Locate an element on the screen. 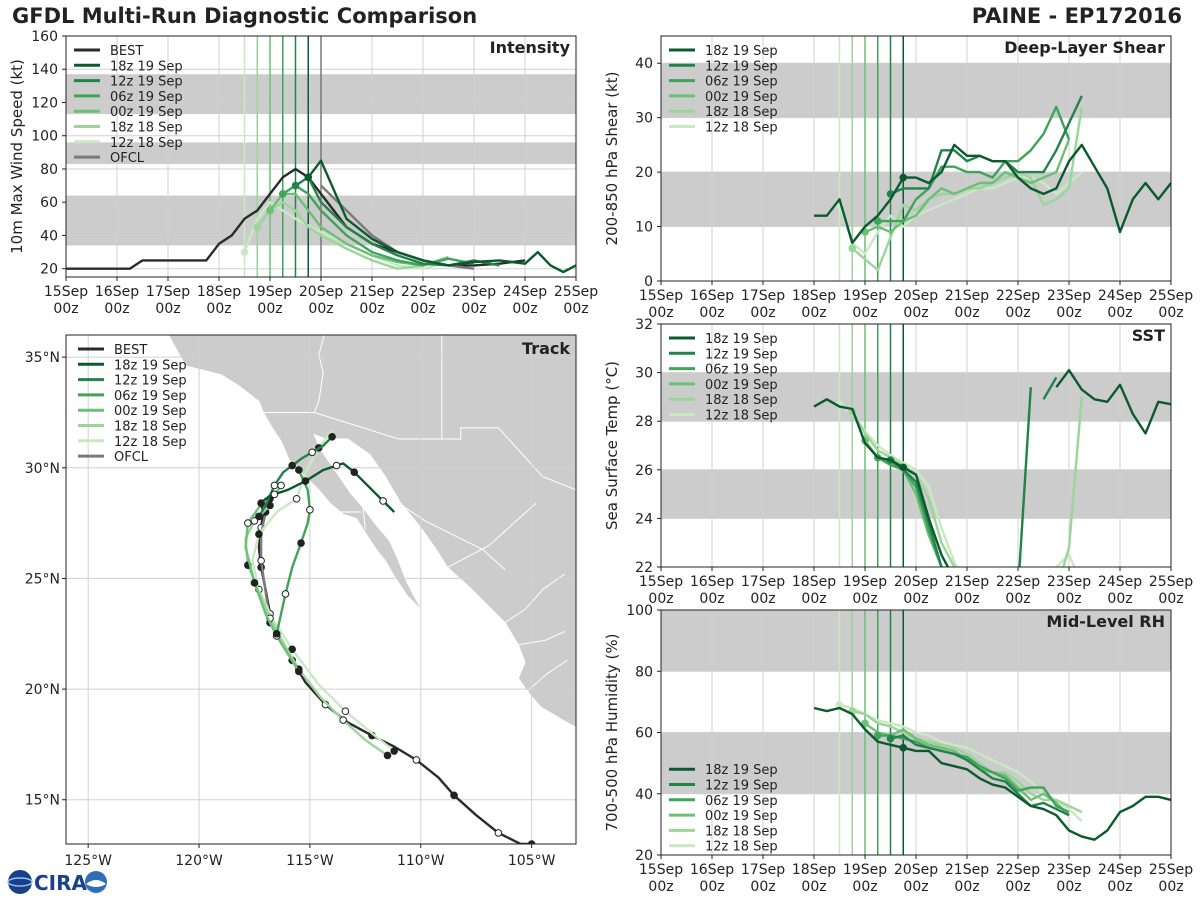 The width and height of the screenshot is (1200, 902). page-title: GFDL Multi-Run Diagnostic Comparison is located at coordinates (245, 16).